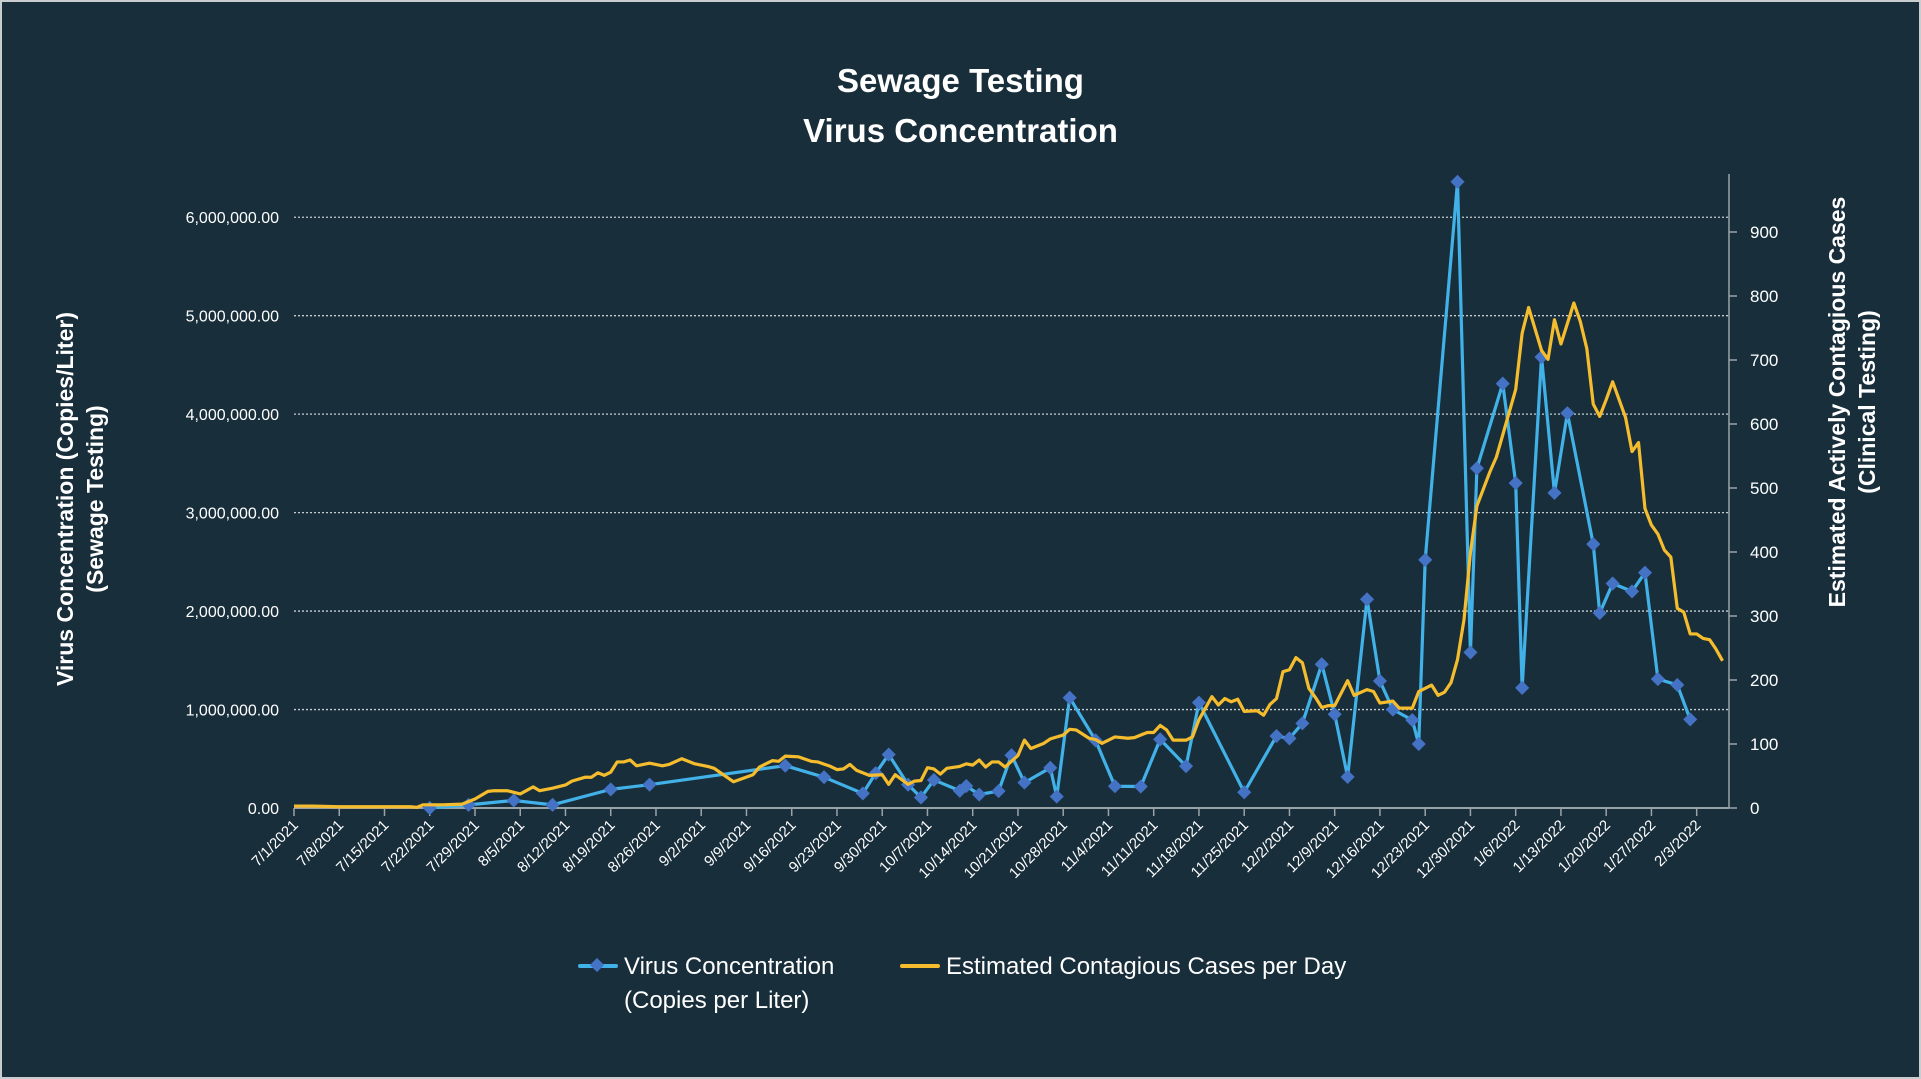 The image size is (1921, 1079). I want to click on right-axis-tick-label: 800, so click(1764, 296).